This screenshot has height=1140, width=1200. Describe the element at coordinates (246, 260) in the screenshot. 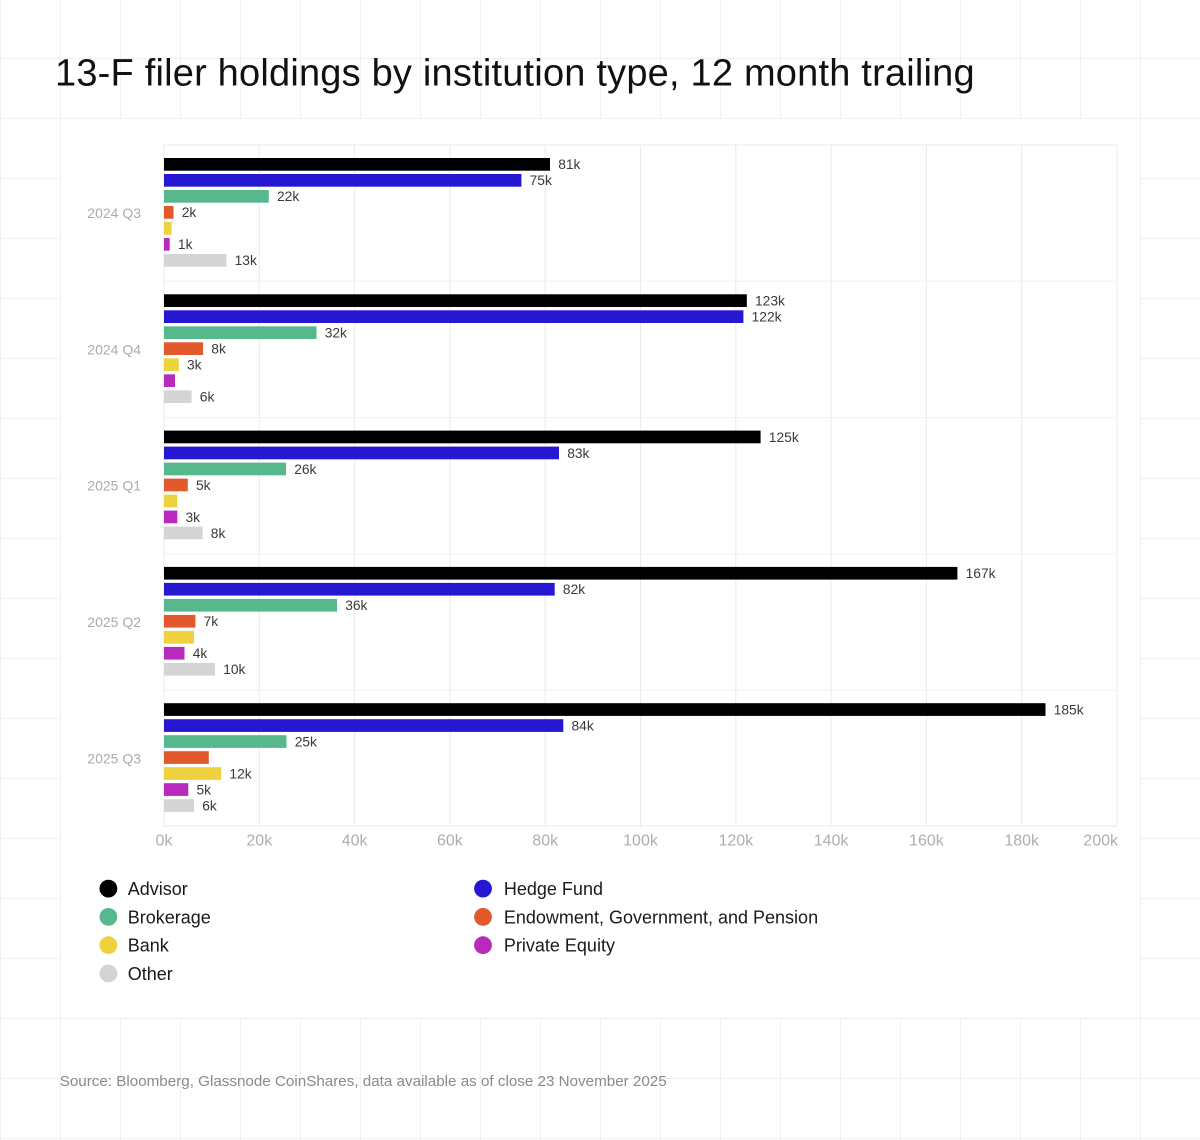

I see `svg-text: 13k` at that location.